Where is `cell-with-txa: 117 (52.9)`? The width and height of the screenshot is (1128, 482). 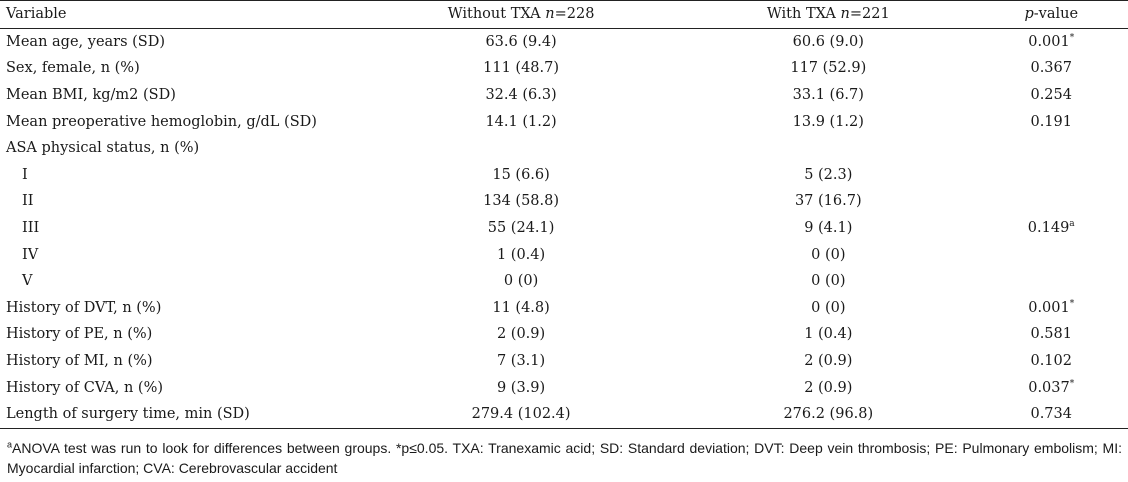 cell-with-txa: 117 (52.9) is located at coordinates (828, 68).